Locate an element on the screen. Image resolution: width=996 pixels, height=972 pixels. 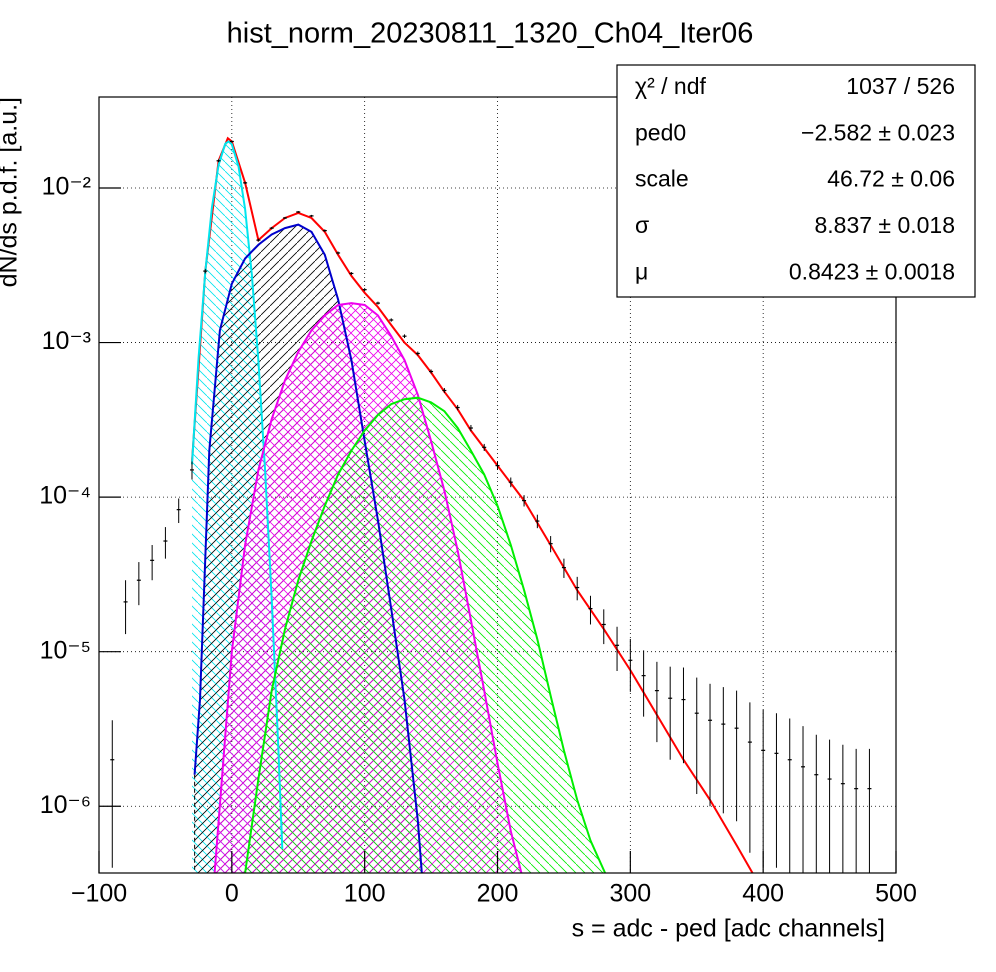
x-tick-label: 0 is located at coordinates (232, 894).